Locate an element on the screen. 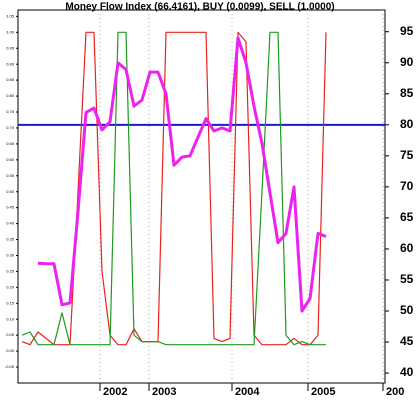  y-tick-label: 0.05 is located at coordinates (10, 334).